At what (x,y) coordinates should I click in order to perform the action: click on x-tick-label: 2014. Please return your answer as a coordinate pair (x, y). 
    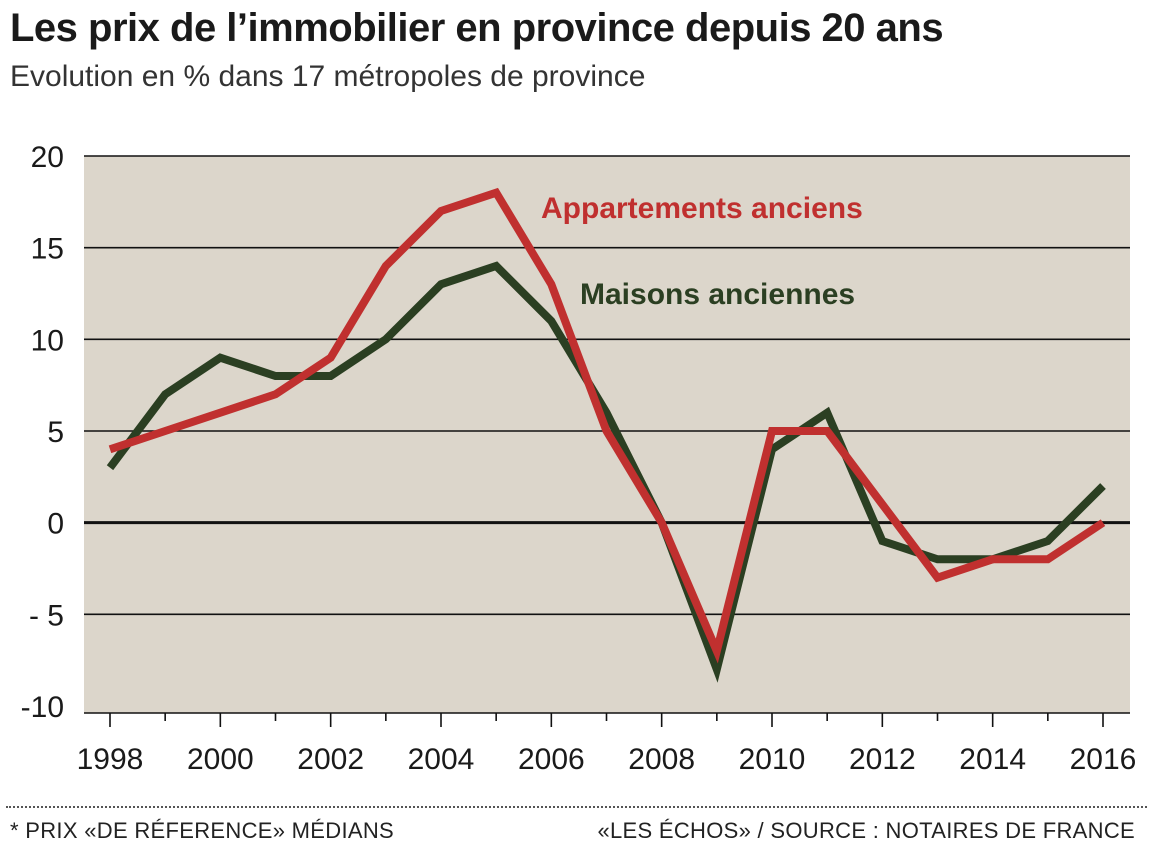
    Looking at the image, I should click on (992, 759).